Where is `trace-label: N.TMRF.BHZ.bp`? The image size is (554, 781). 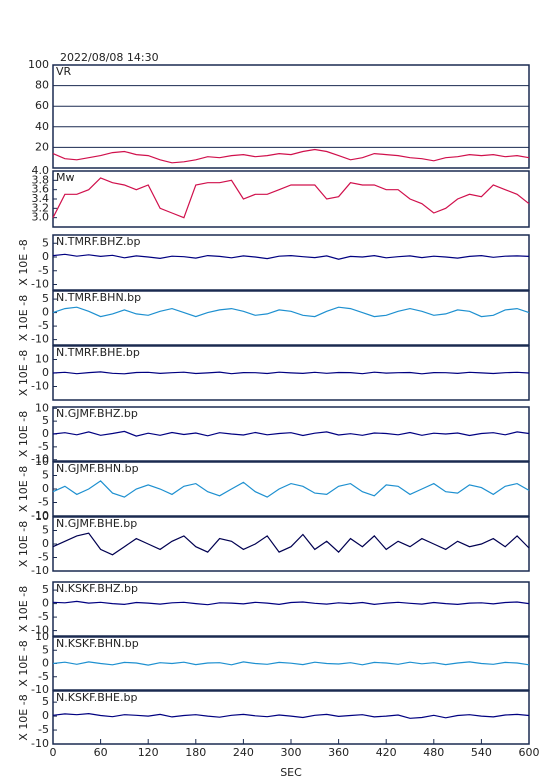 trace-label: N.TMRF.BHZ.bp is located at coordinates (98, 241).